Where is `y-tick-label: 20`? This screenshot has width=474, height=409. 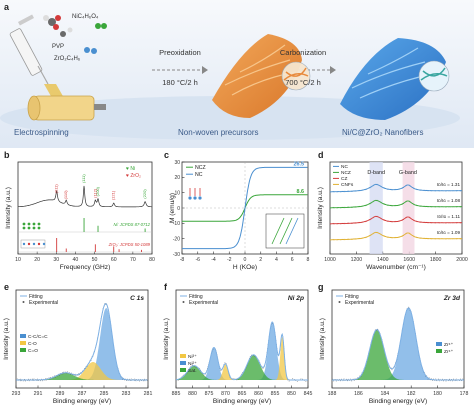
y-tick-label: 20 is located at coordinates (177, 178).